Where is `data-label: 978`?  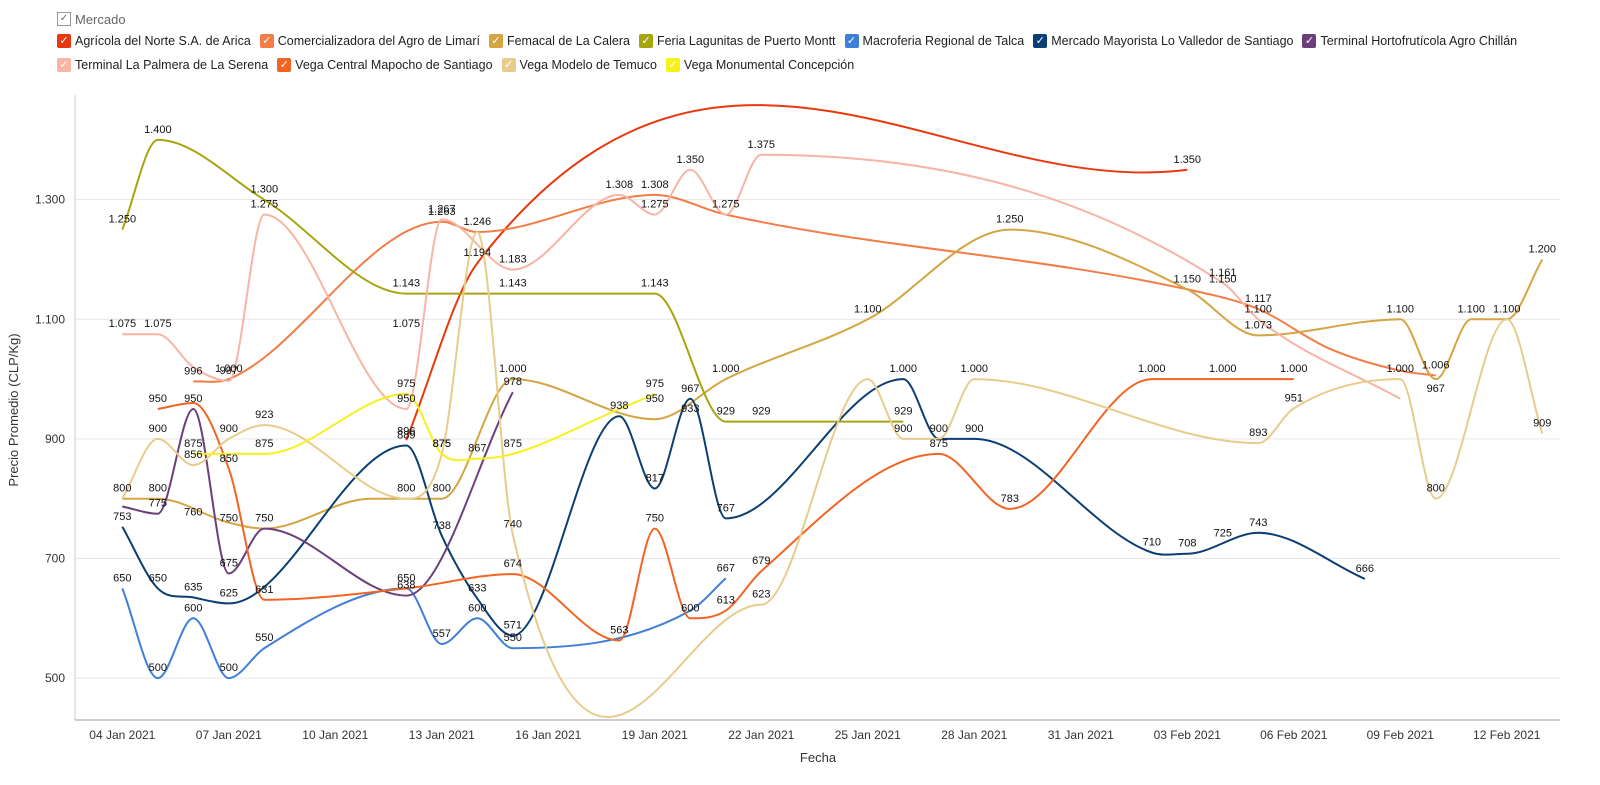
data-label: 978 is located at coordinates (513, 382).